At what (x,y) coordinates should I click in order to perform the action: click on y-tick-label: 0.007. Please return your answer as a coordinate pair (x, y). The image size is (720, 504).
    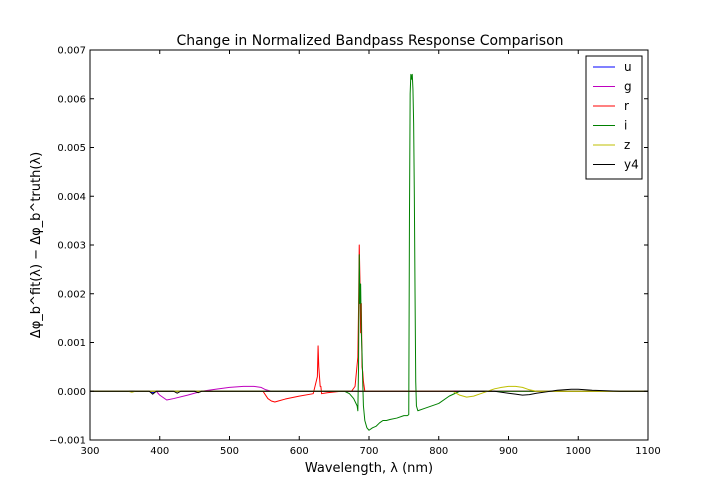
    Looking at the image, I should click on (71, 51).